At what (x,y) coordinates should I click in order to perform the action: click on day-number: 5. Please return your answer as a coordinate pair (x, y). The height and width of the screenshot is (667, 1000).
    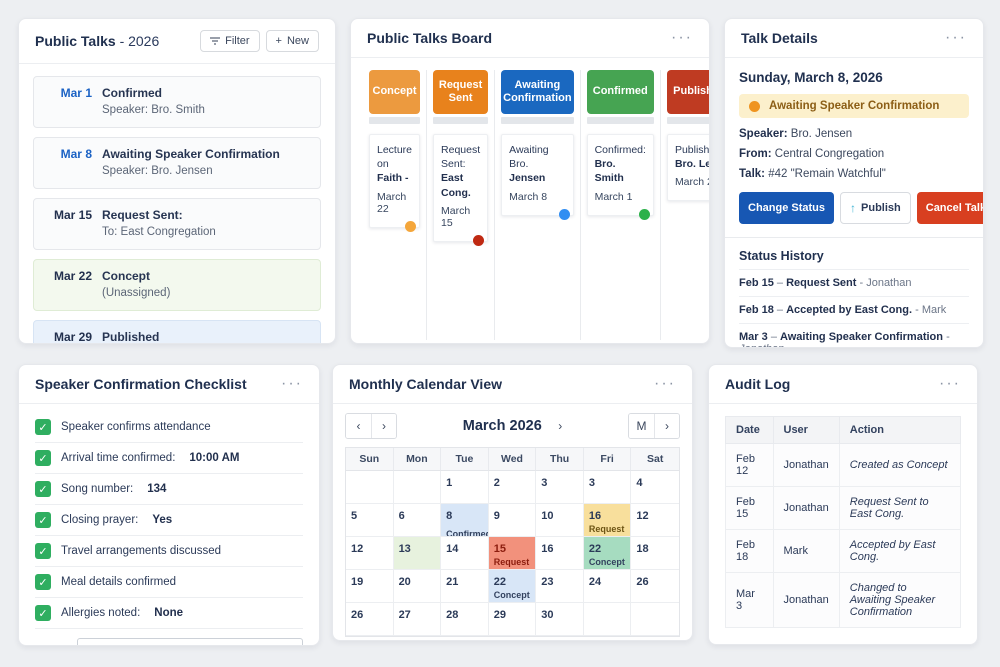
    Looking at the image, I should click on (354, 516).